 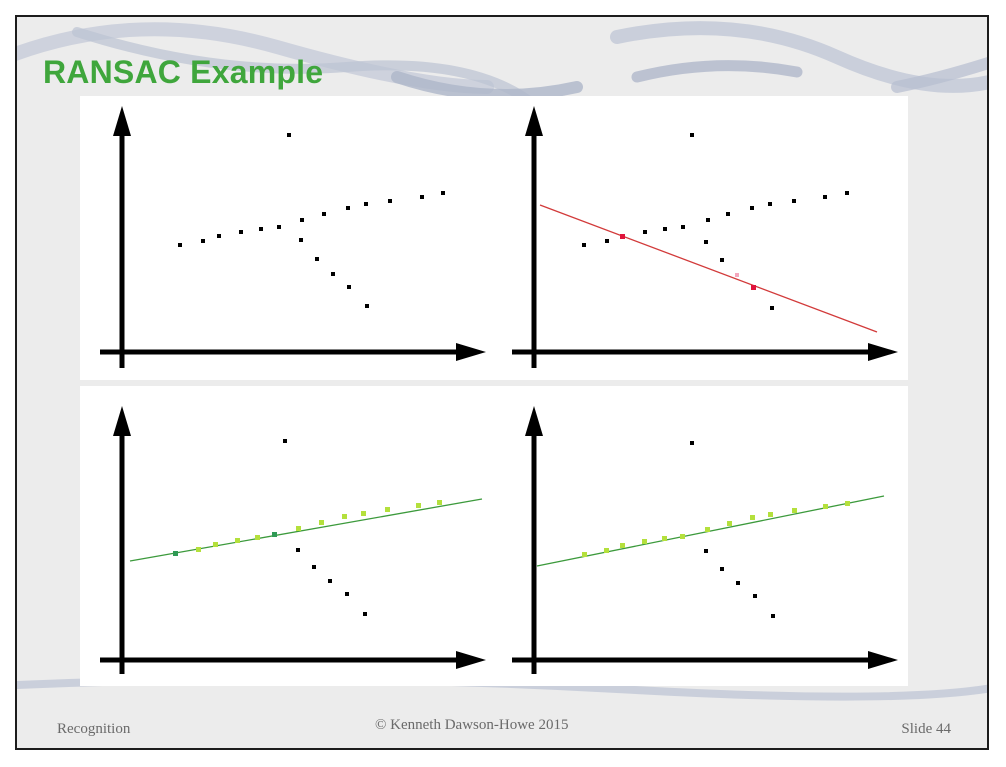 I want to click on footer-copyright: © Kenneth Dawson-Howe 2015, so click(x=472, y=725).